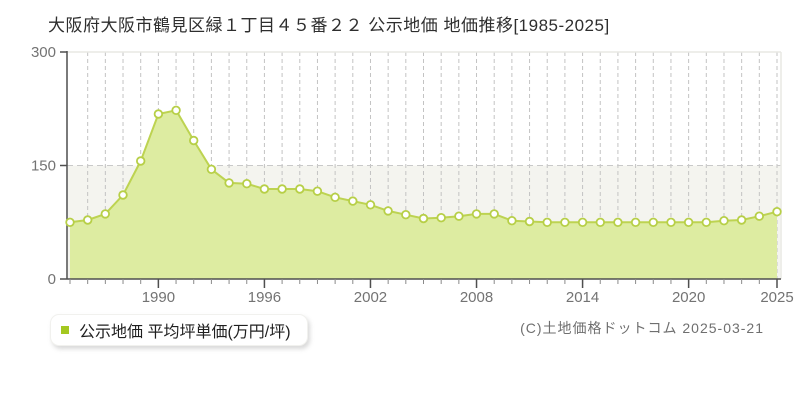 This screenshot has width=800, height=400. What do you see at coordinates (777, 211) in the screenshot?
I see `data-point-2025` at bounding box center [777, 211].